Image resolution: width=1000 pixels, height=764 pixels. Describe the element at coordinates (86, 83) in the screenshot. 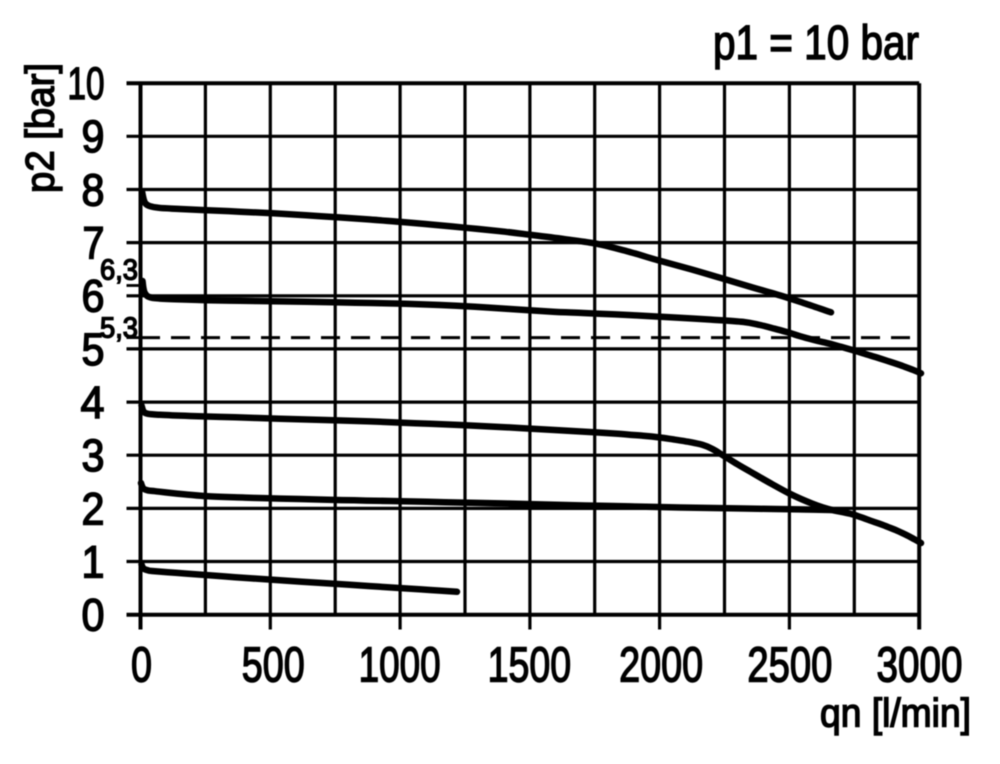

I see `svg-text: 10` at that location.